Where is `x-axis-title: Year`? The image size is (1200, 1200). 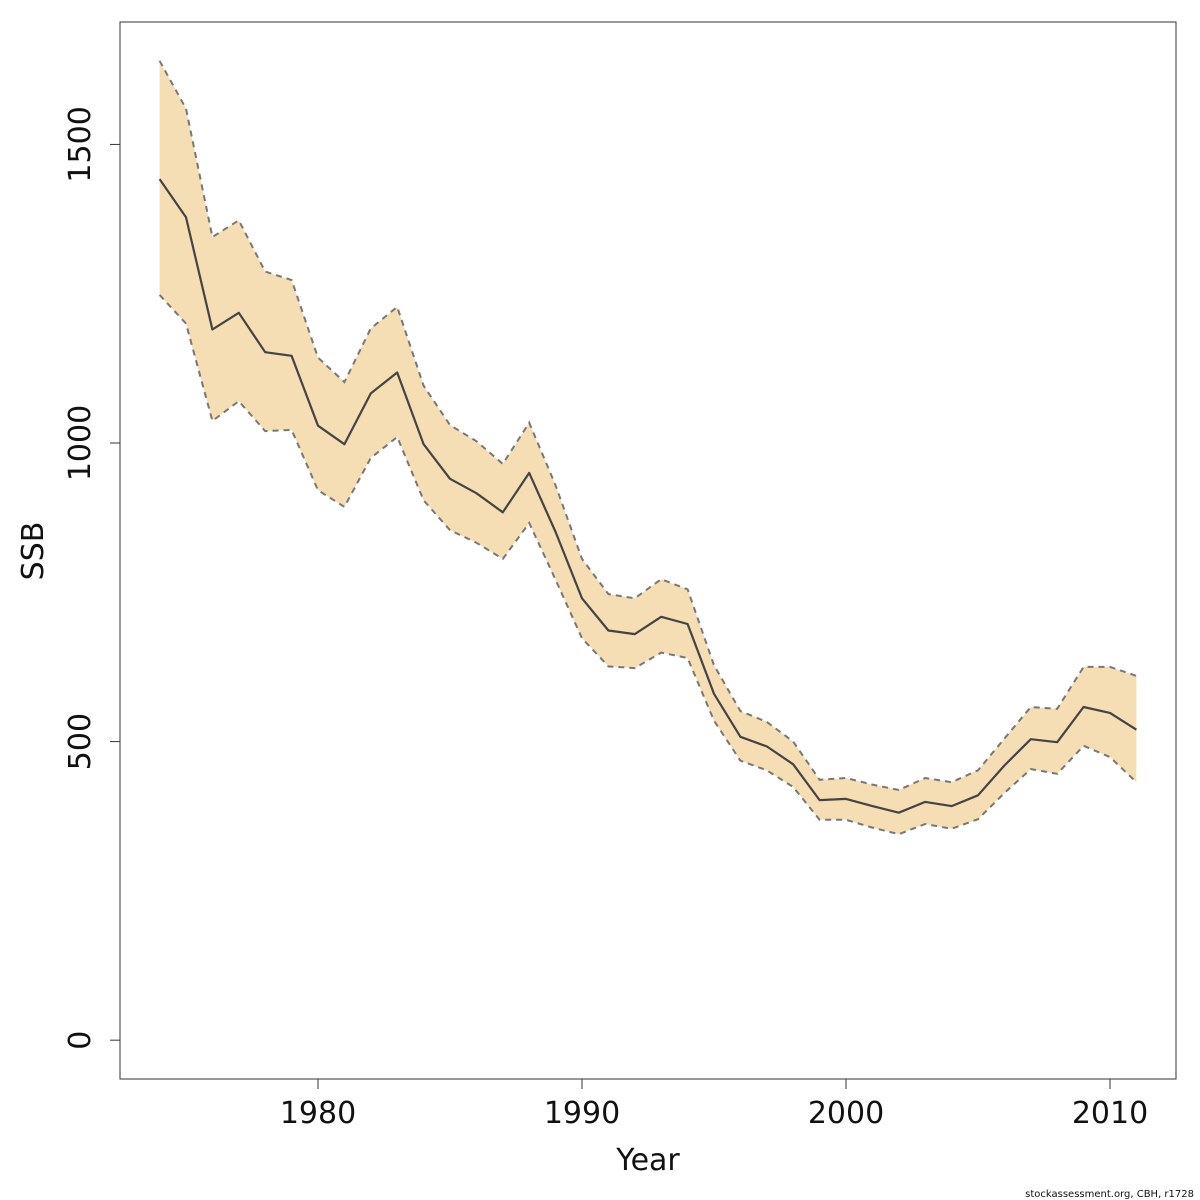
x-axis-title: Year is located at coordinates (647, 1160).